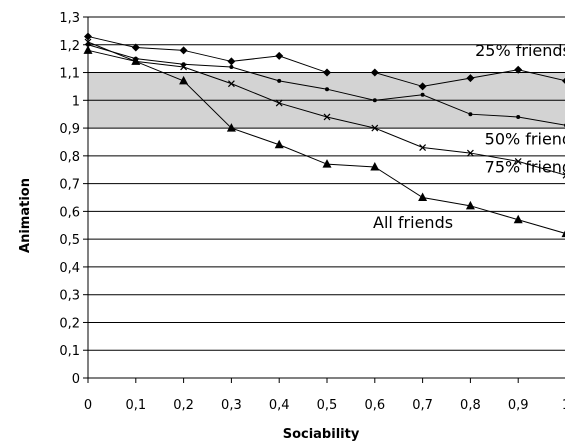 The image size is (565, 444). What do you see at coordinates (563, 405) in the screenshot?
I see `x-tick-label: 1` at bounding box center [563, 405].